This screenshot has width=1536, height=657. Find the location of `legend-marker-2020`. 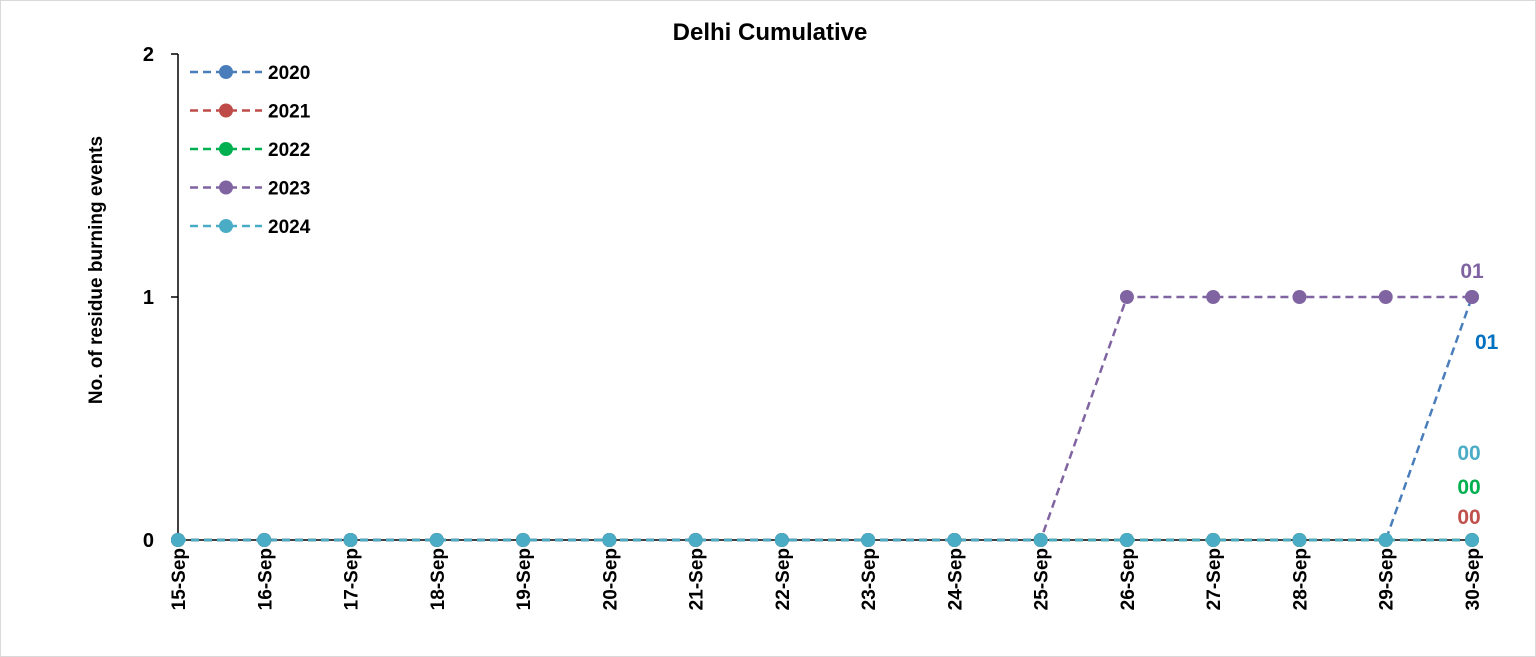

legend-marker-2020 is located at coordinates (226, 72).